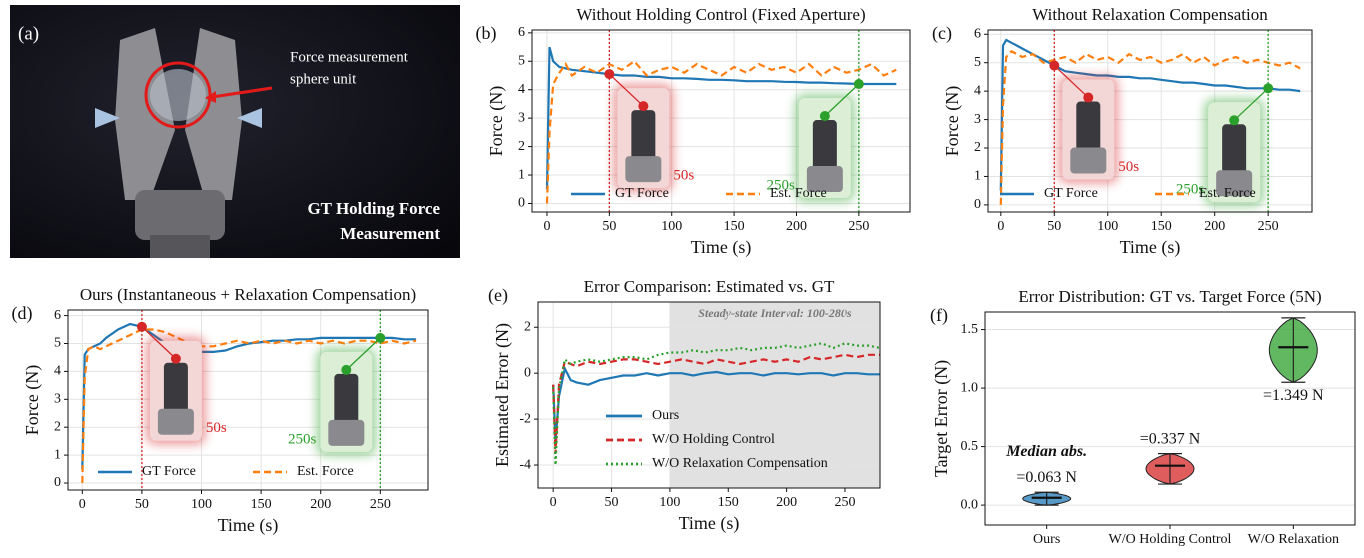 This screenshot has width=1364, height=558. I want to click on y-axis-label: Force (N), so click(952, 121).